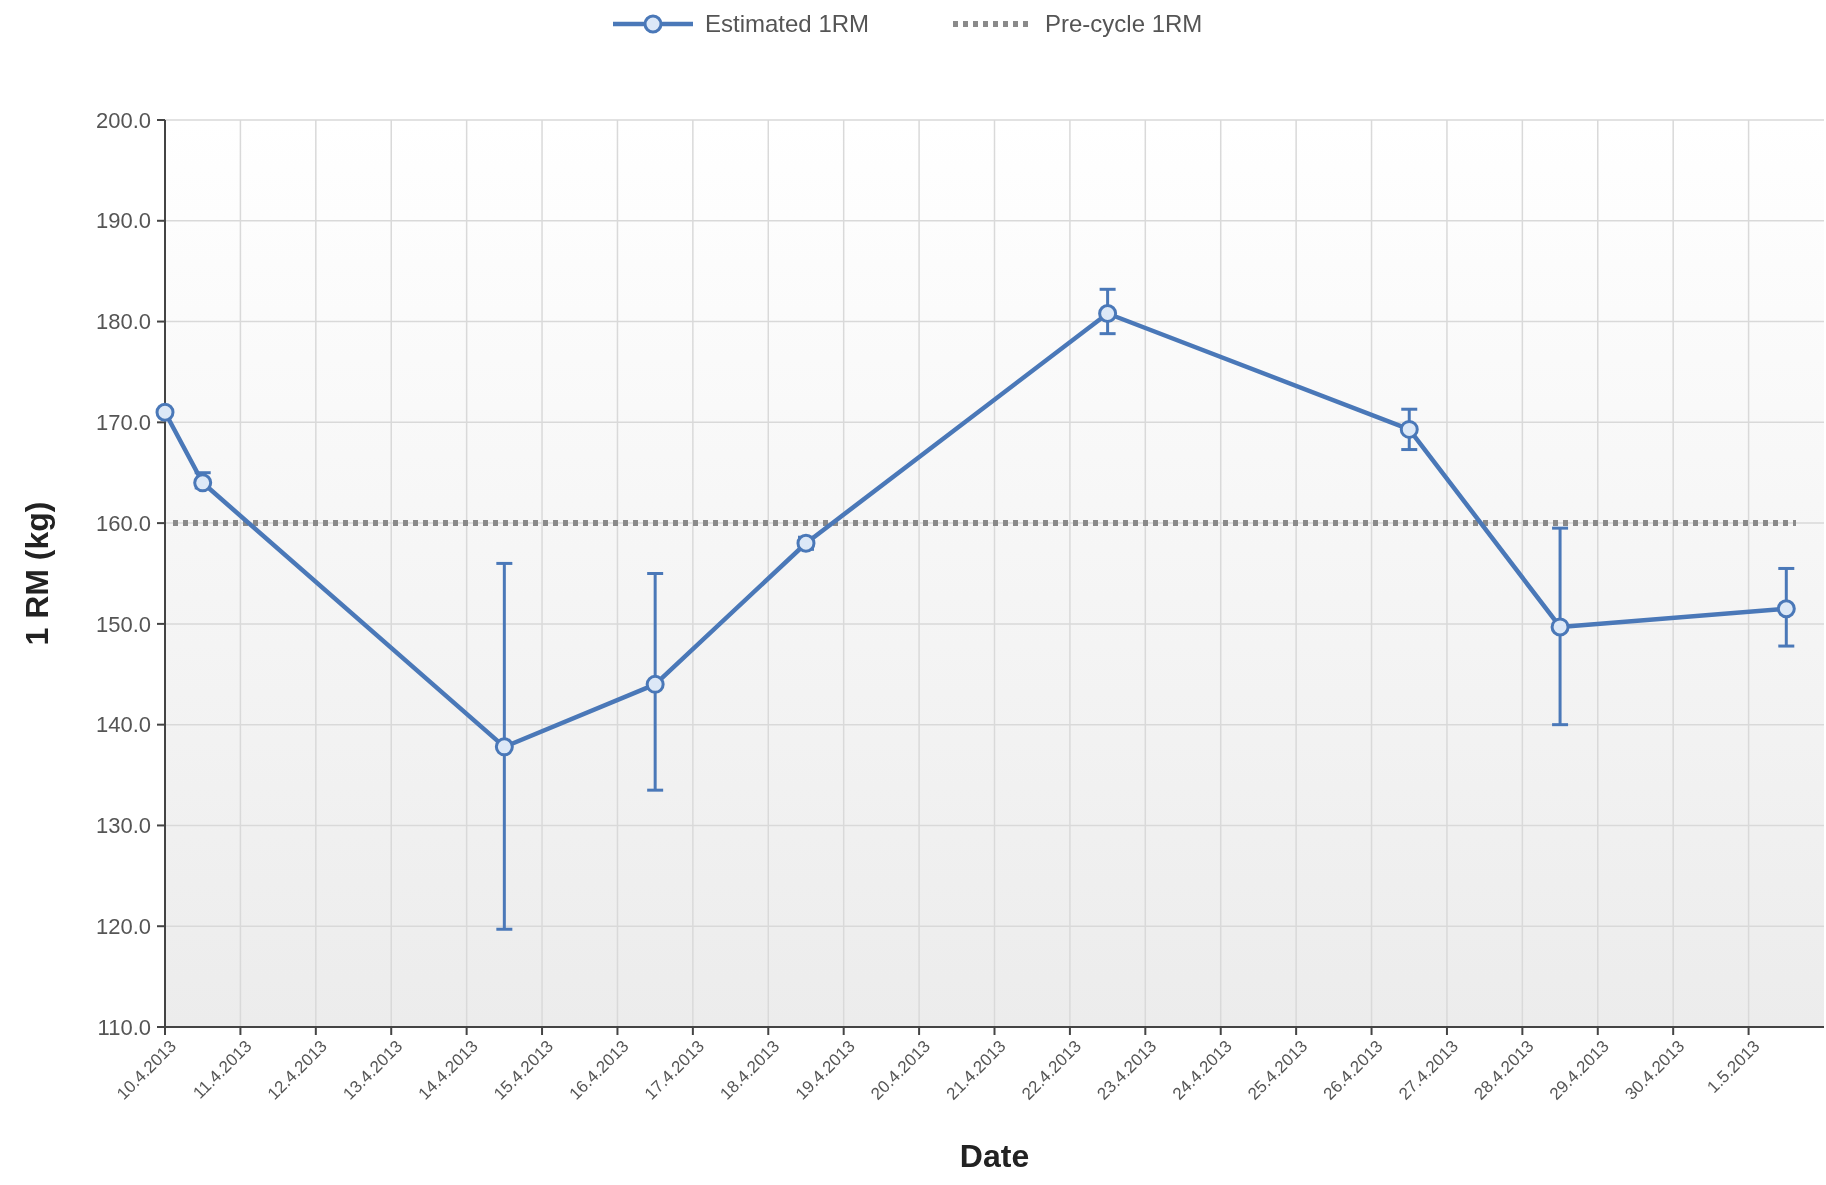 The image size is (1826, 1185). I want to click on y-tick-label: 130.0, so click(123, 826).